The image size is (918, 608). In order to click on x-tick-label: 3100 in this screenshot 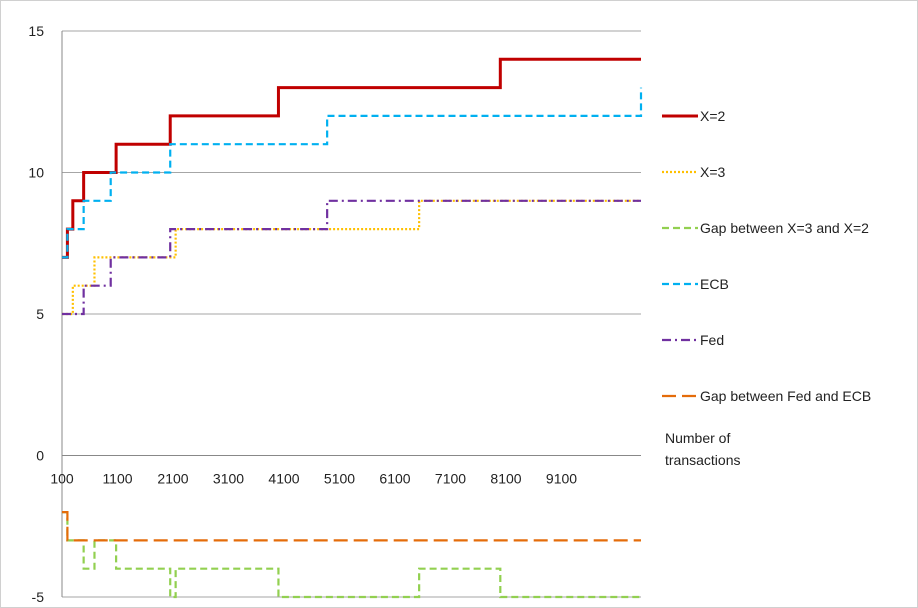, I will do `click(228, 479)`.